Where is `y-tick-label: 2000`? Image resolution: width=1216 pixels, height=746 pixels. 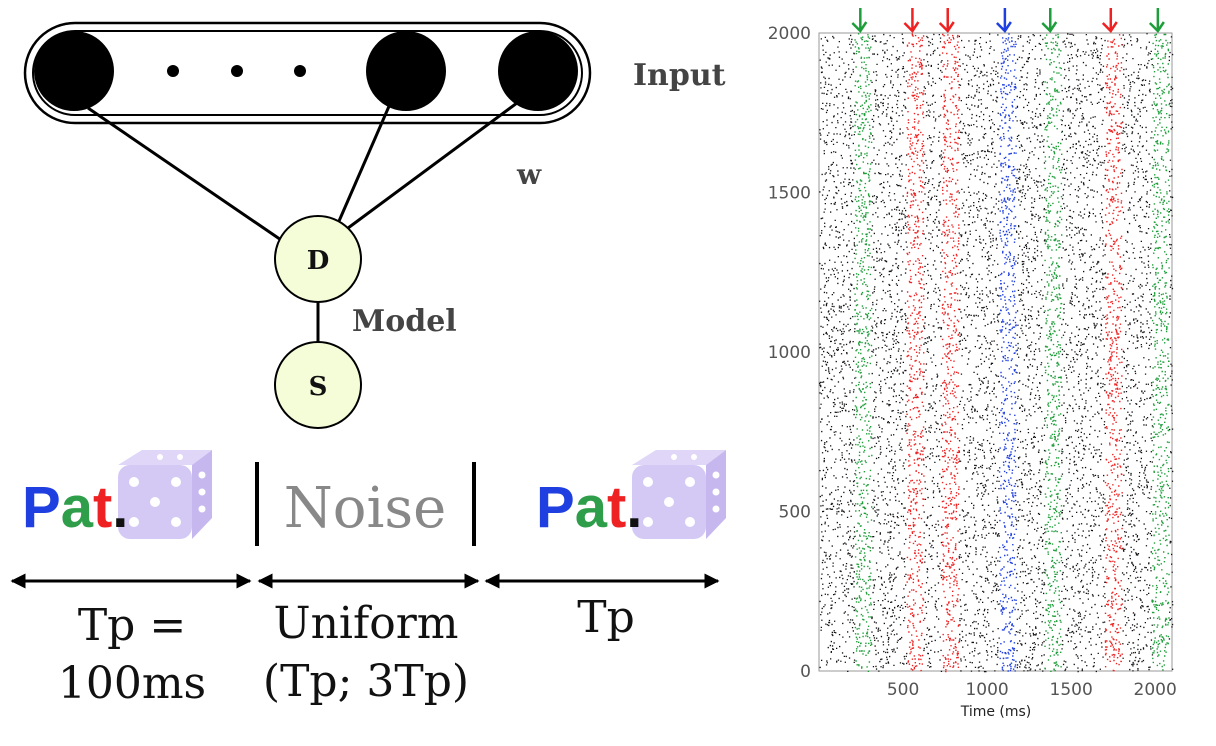 y-tick-label: 2000 is located at coordinates (789, 34).